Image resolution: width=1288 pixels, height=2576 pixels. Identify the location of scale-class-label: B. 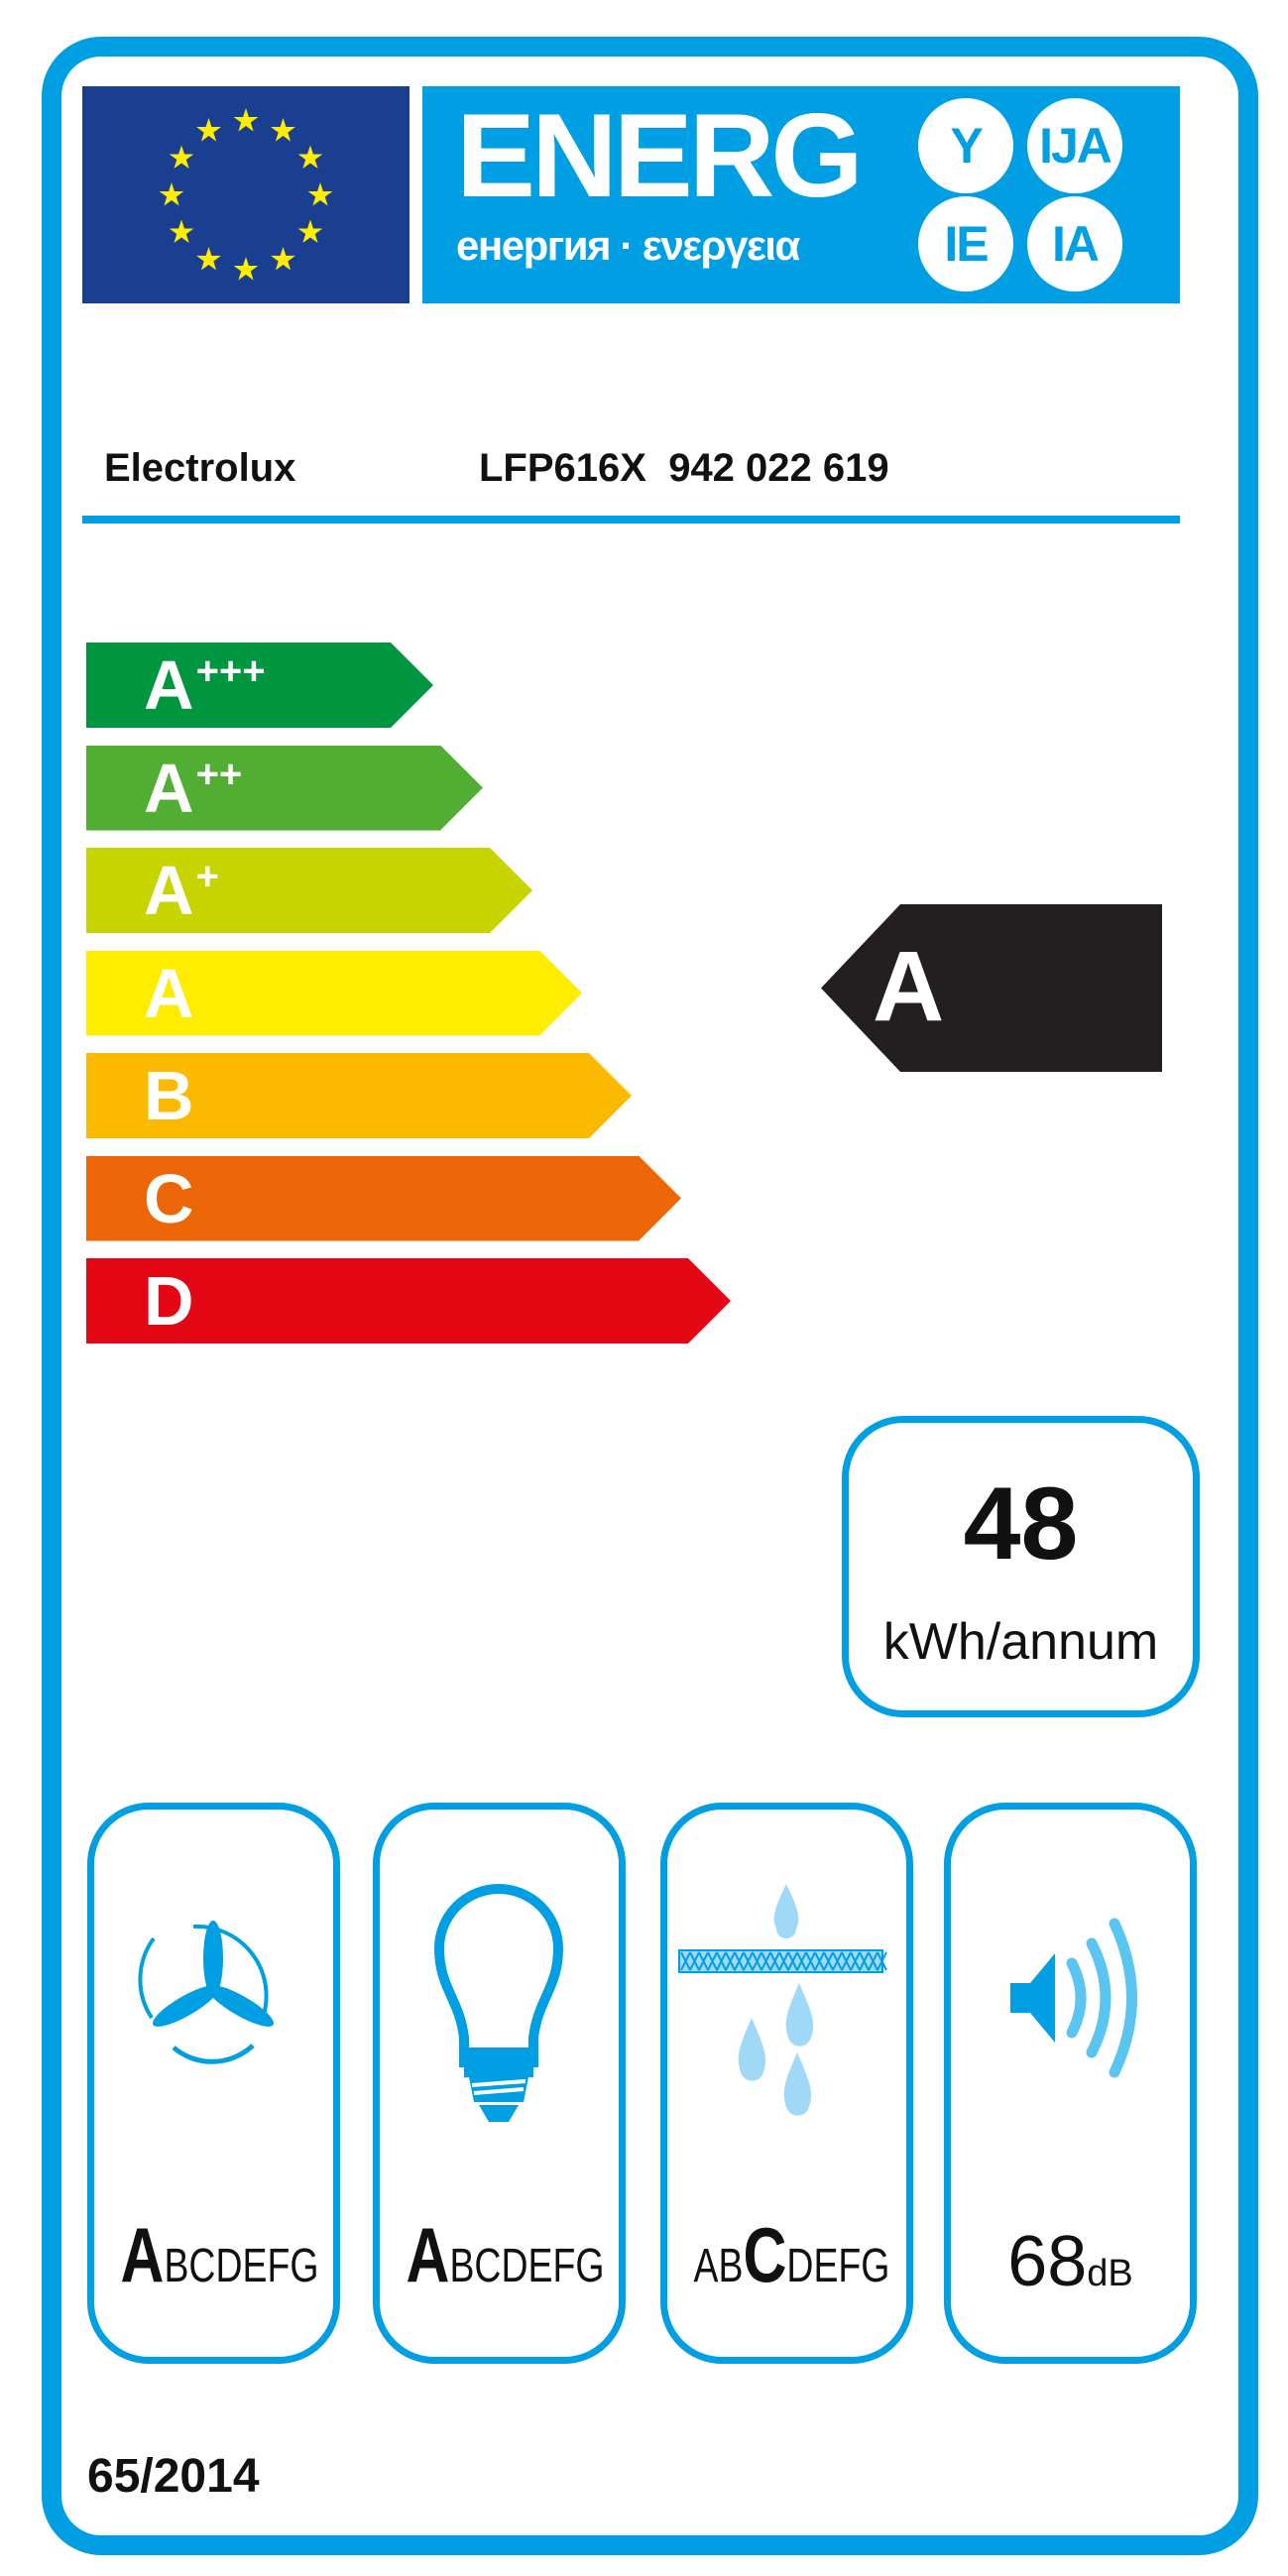
(169, 1096).